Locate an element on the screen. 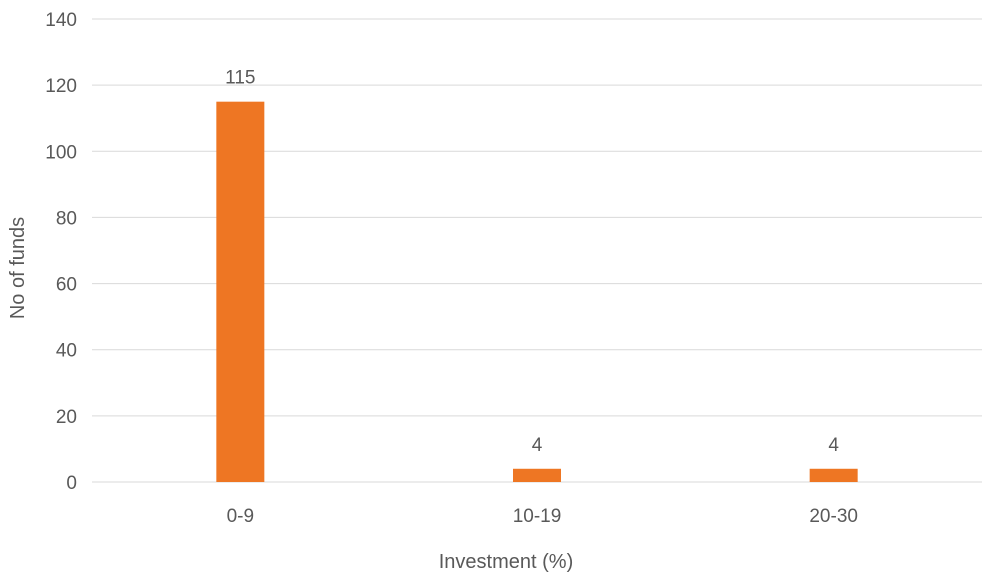 Image resolution: width=982 pixels, height=579 pixels. x-tick-label: 10-19 is located at coordinates (537, 516).